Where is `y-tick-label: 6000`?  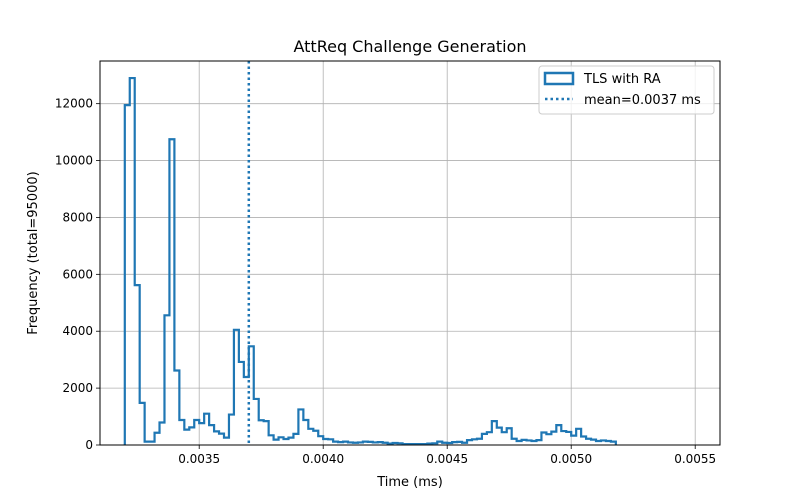
y-tick-label: 6000 is located at coordinates (77, 274).